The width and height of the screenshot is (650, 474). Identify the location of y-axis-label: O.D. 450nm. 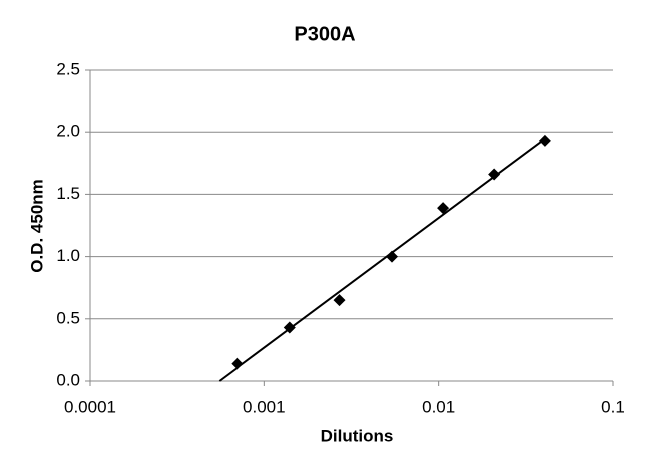
(36, 226).